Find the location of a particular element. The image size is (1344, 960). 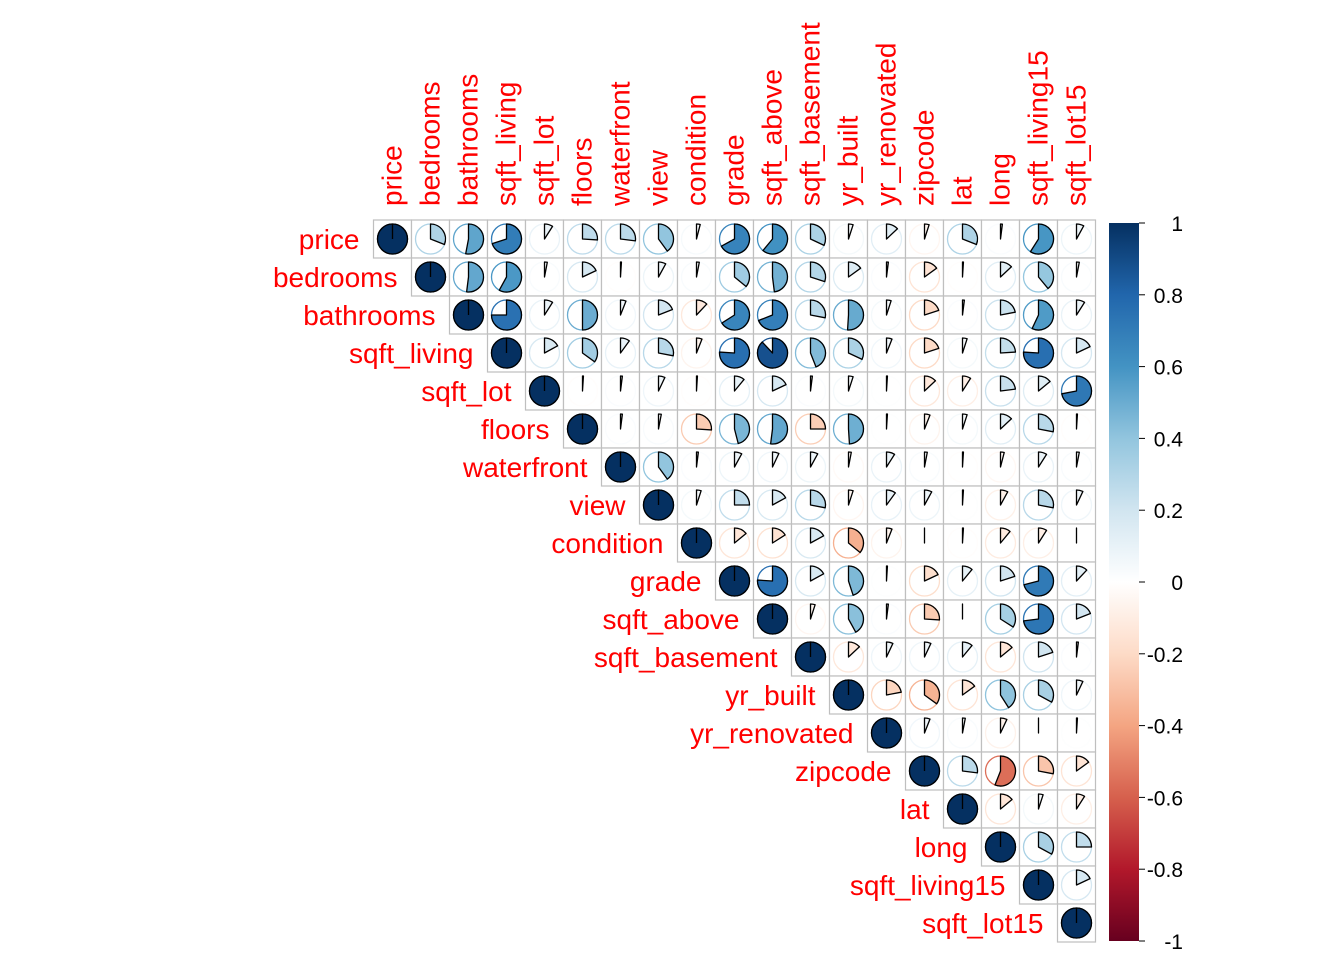

pie-grade-yr_renovated is located at coordinates (886, 581).